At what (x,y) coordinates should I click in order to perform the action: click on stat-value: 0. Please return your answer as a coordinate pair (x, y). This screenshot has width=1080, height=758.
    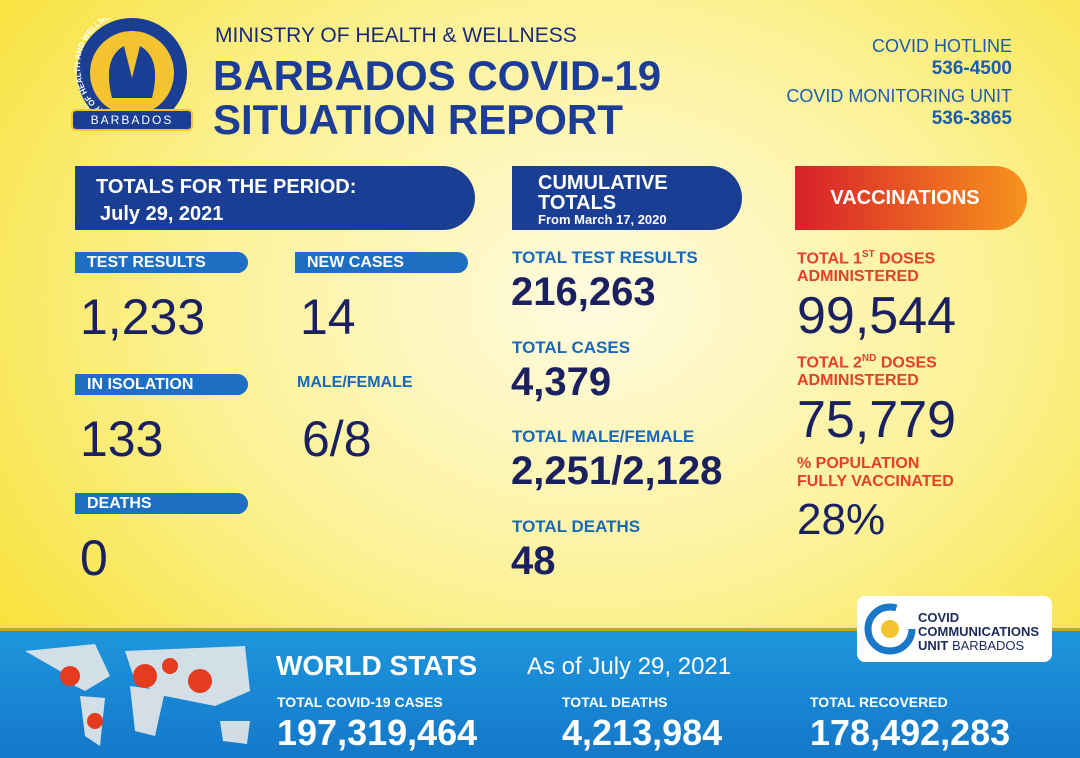
    Looking at the image, I should click on (94, 558).